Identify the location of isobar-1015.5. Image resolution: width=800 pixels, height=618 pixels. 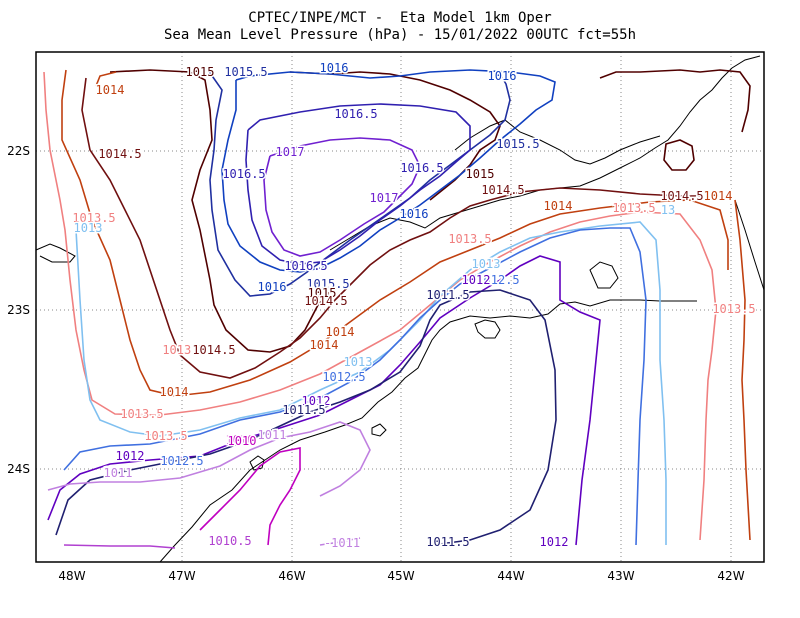
(359, 183).